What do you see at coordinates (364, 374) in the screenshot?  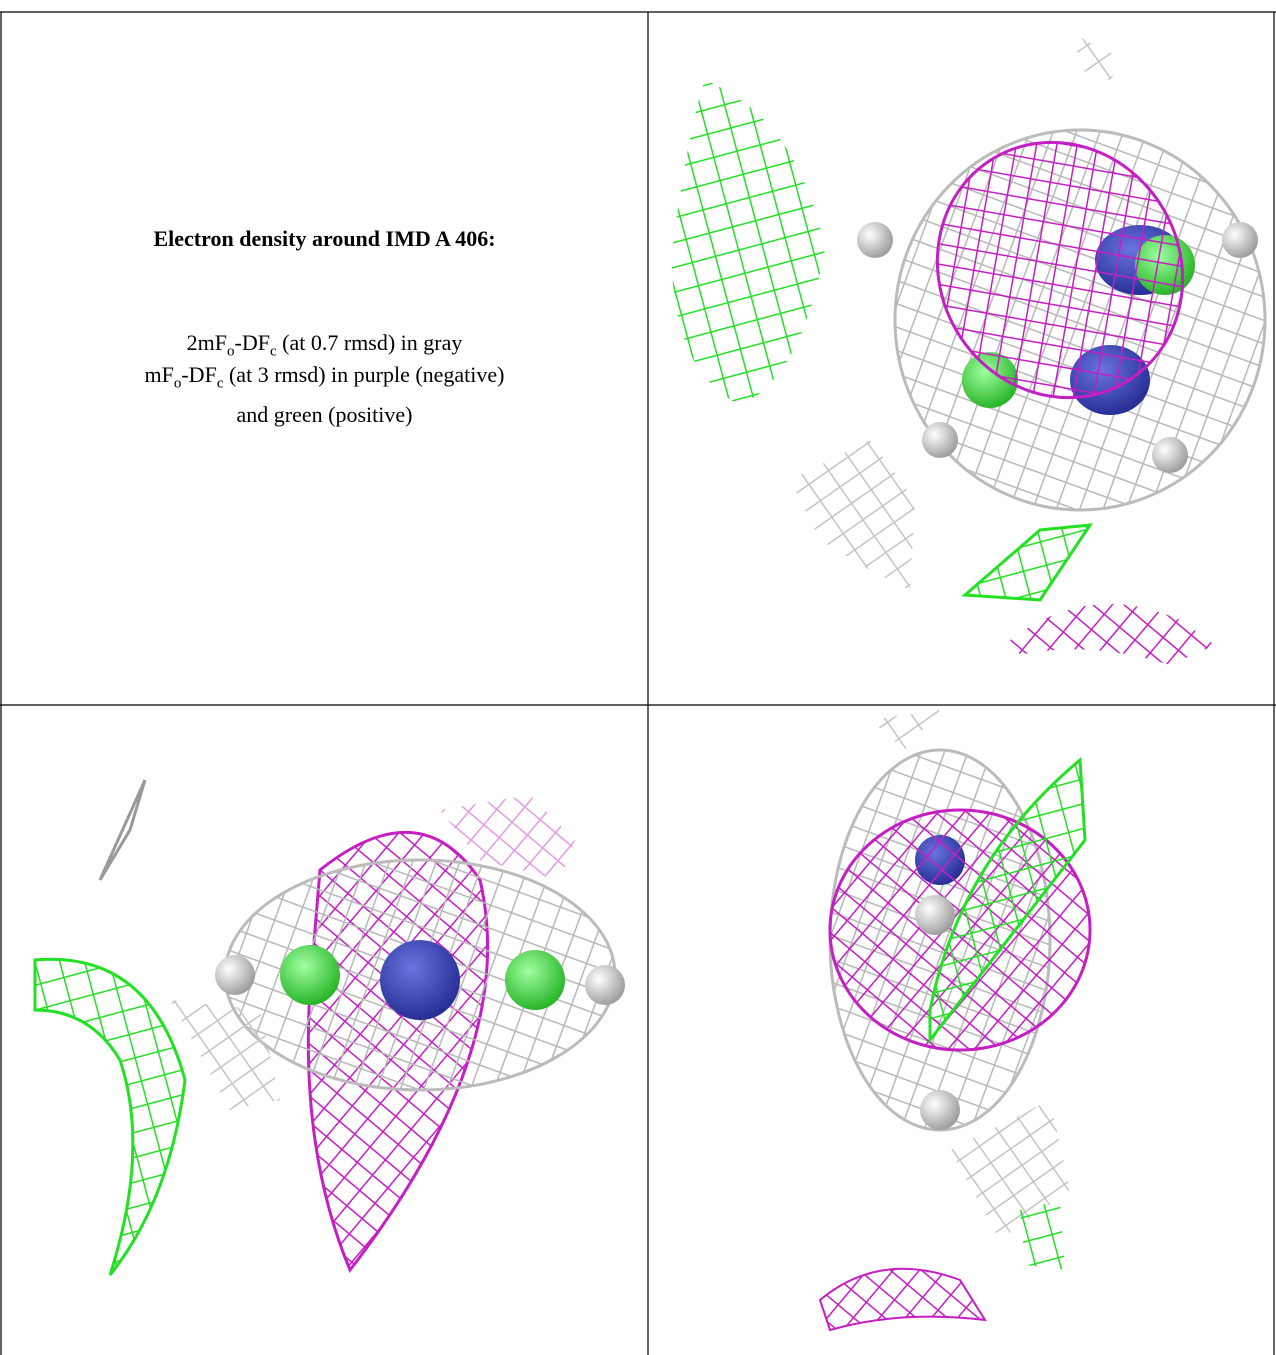 I see `text-run: (at 3 rmsd) in purple (negative)` at bounding box center [364, 374].